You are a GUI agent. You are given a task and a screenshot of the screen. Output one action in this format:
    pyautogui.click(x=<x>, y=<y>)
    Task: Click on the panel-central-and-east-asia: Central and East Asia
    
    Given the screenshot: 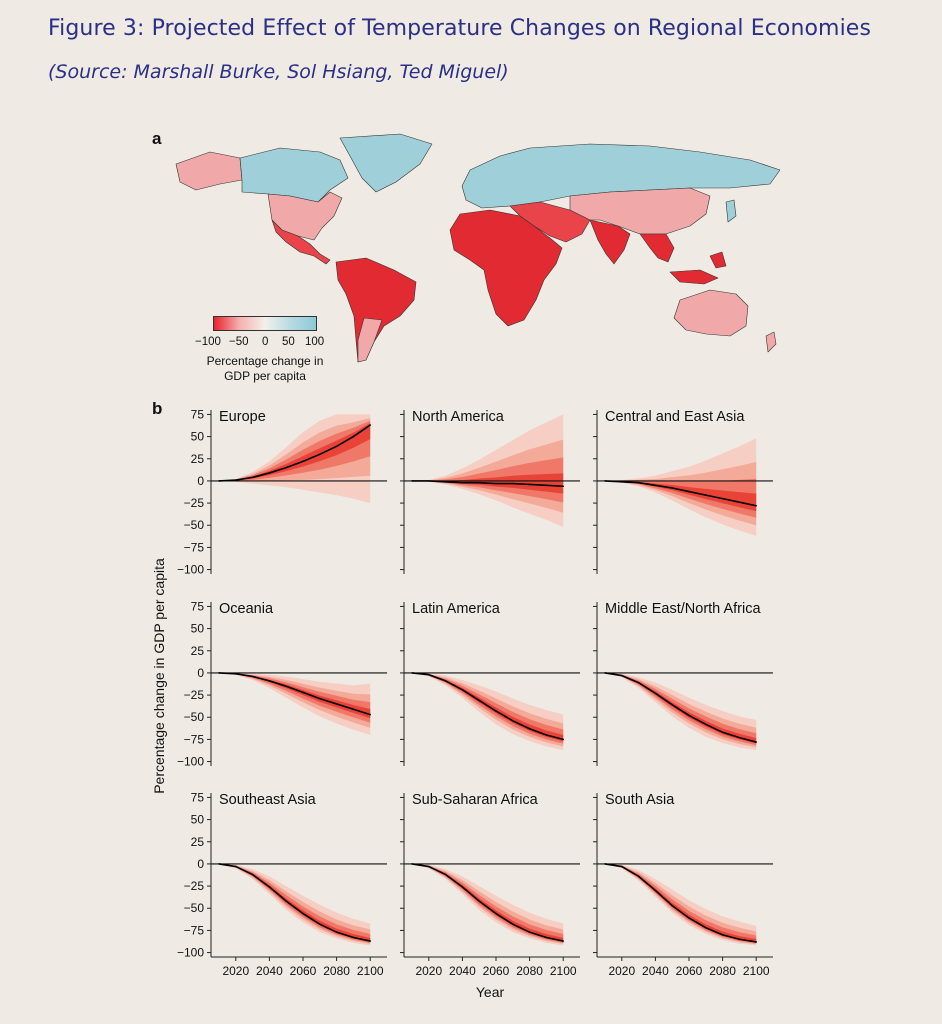 What is the action you would take?
    pyautogui.click(x=683, y=491)
    